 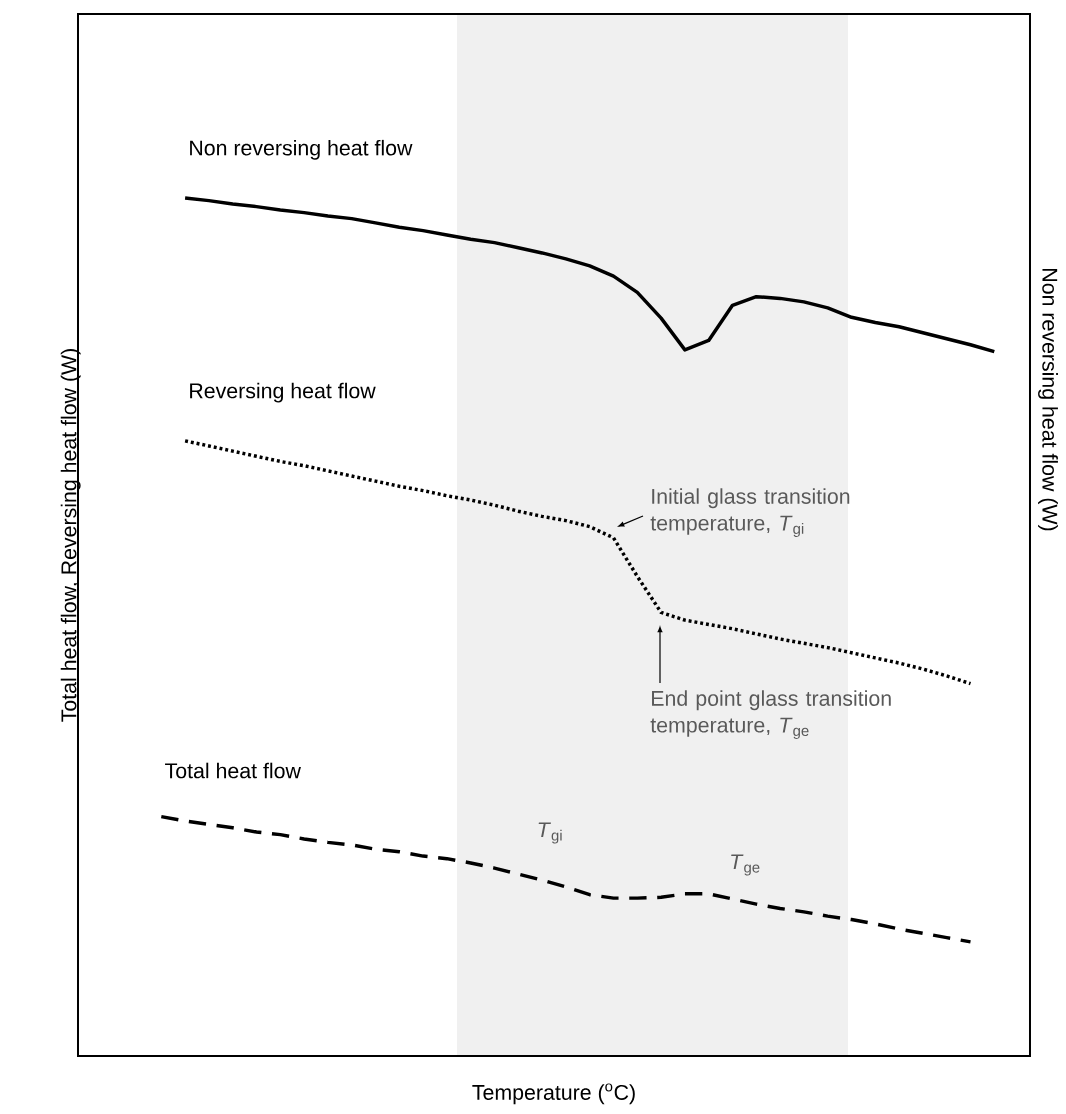 What do you see at coordinates (283, 392) in the screenshot?
I see `series-label: Reversing heat flow` at bounding box center [283, 392].